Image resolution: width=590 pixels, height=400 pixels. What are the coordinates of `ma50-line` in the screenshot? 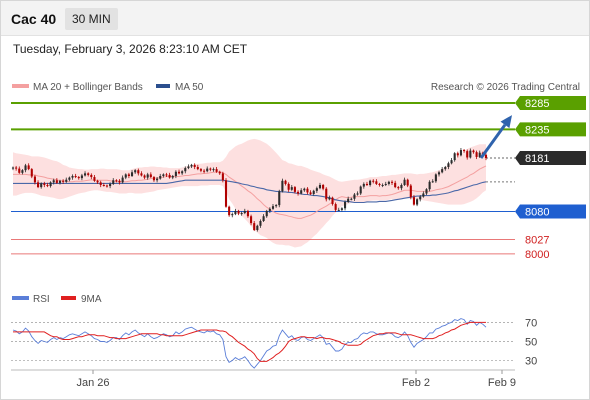 It's located at (250, 191).